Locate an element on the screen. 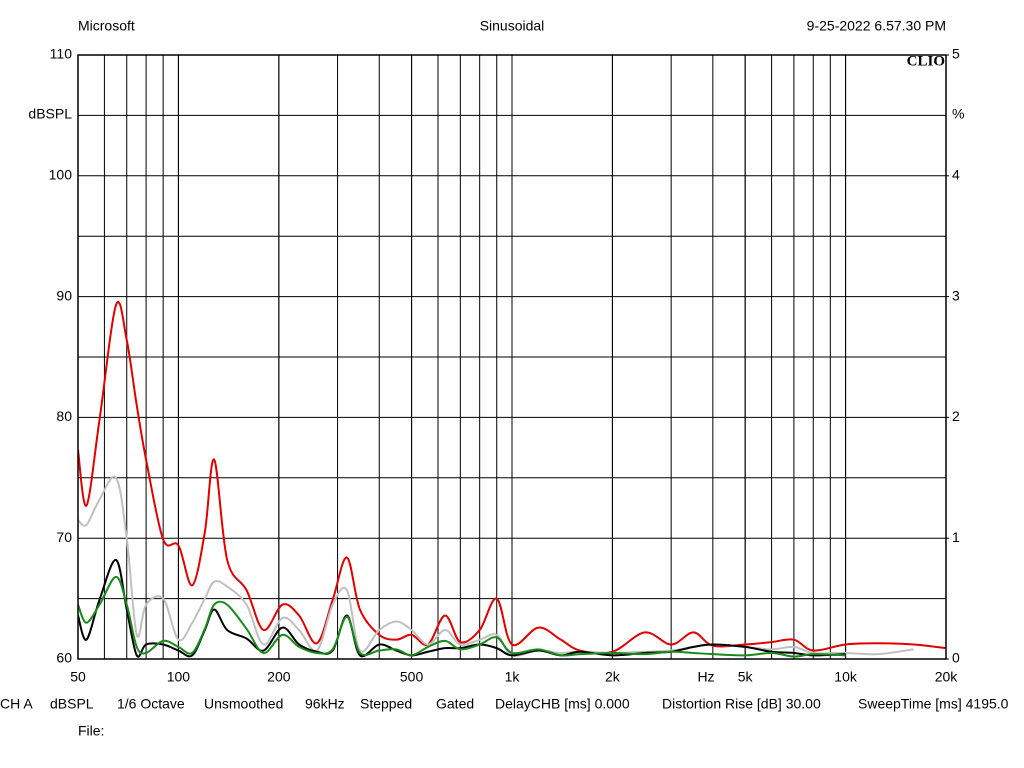  footer-setting: Stepped is located at coordinates (386, 704).